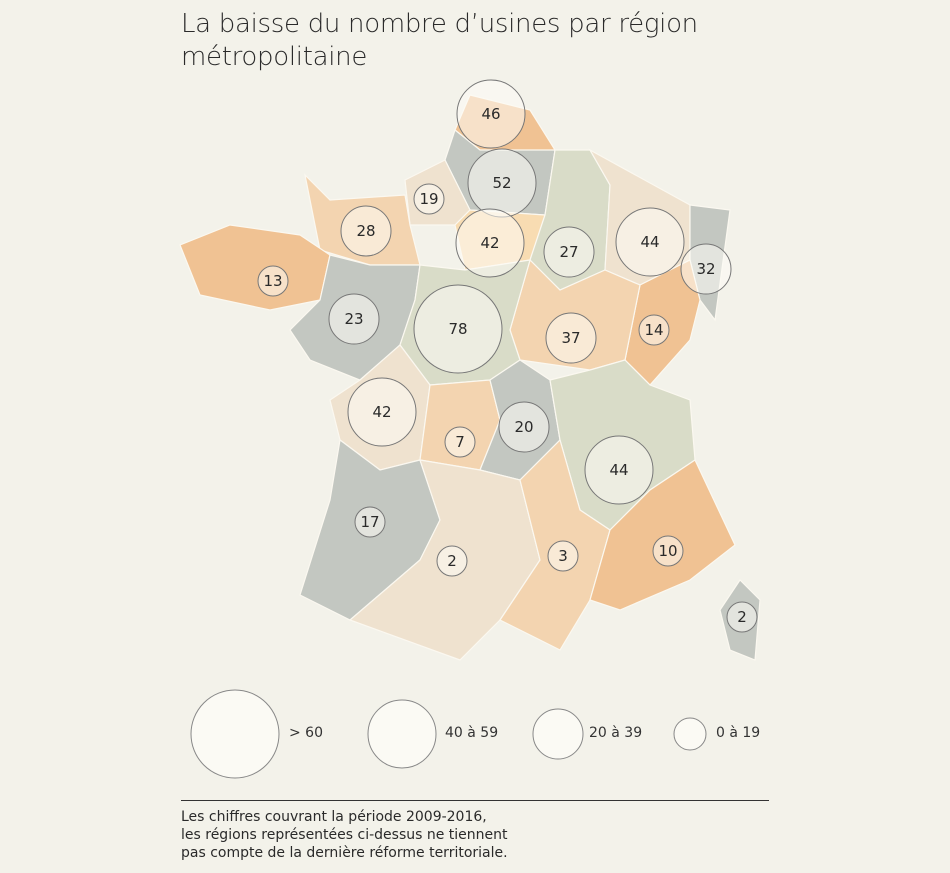 The height and width of the screenshot is (873, 950). I want to click on divider, so click(475, 800).